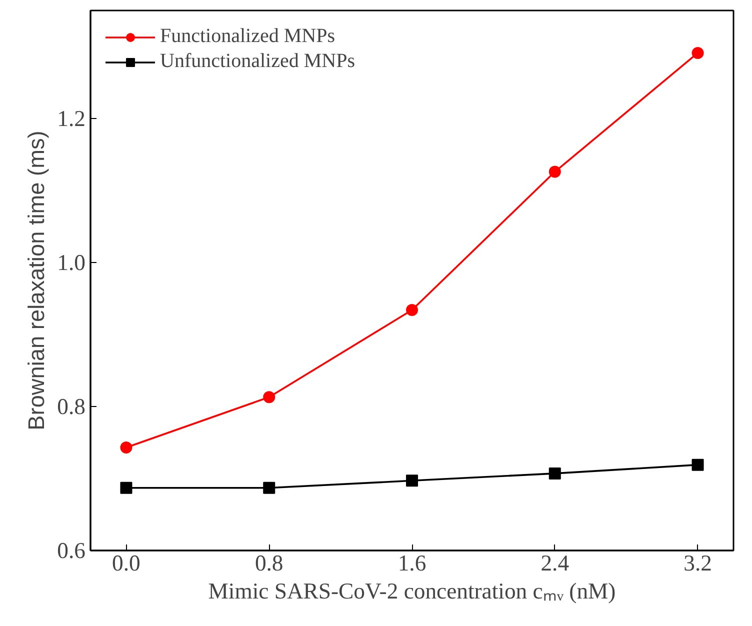  What do you see at coordinates (247, 36) in the screenshot?
I see `legend-label: Functionalized MNPs` at bounding box center [247, 36].